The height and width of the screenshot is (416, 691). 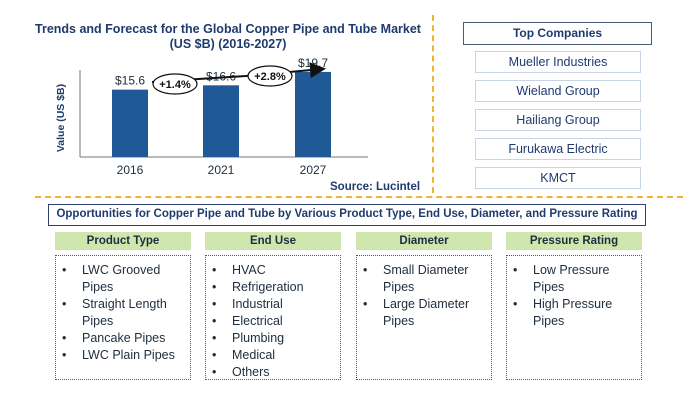 I want to click on category-item-label: Electrical, so click(x=257, y=321).